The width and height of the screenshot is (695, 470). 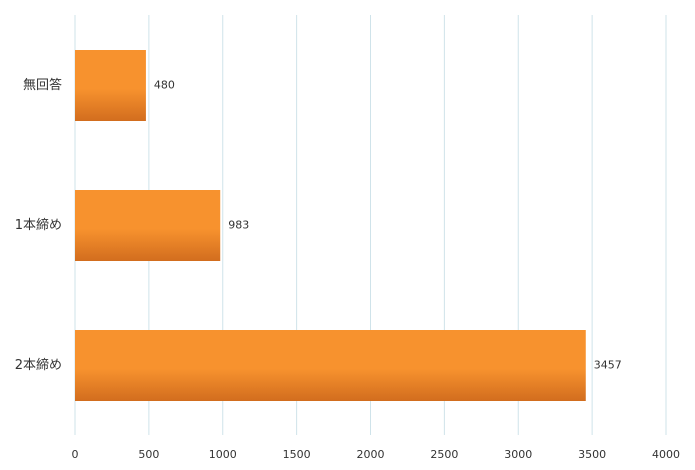 What do you see at coordinates (592, 454) in the screenshot?
I see `x-tick-label: 3500` at bounding box center [592, 454].